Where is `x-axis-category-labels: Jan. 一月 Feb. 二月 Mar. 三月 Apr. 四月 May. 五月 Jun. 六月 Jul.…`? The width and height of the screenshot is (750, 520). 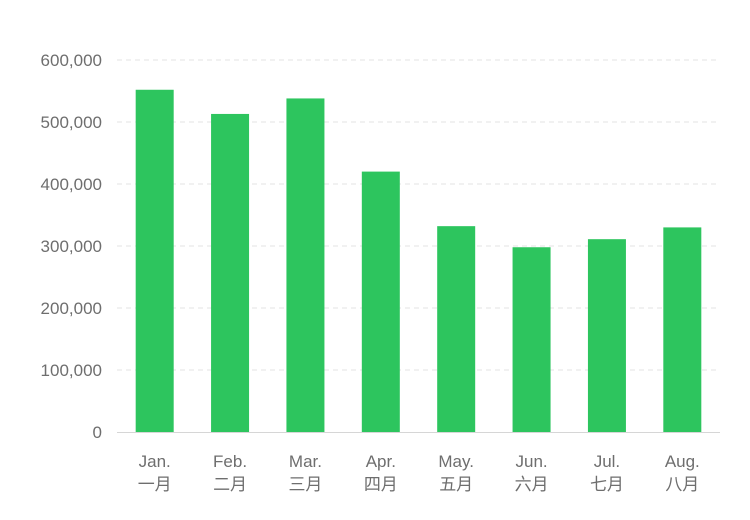 x-axis-category-labels: Jan. 一月 Feb. 二月 Mar. 三月 Apr. 四月 May. 五月 Jun. 六月 Jul.… is located at coordinates (419, 473).